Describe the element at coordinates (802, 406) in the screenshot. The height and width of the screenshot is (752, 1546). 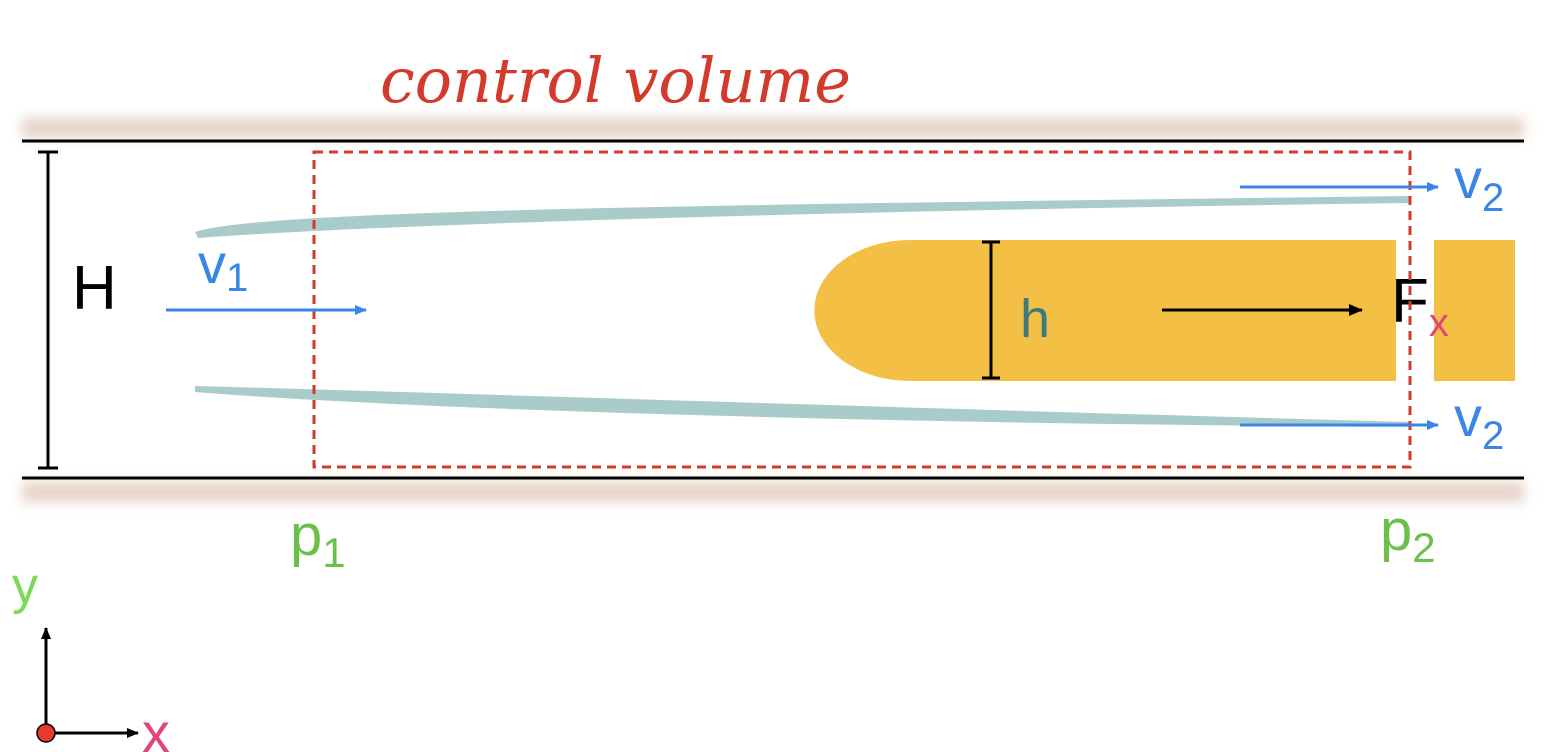
I see `lower-streamline` at that location.